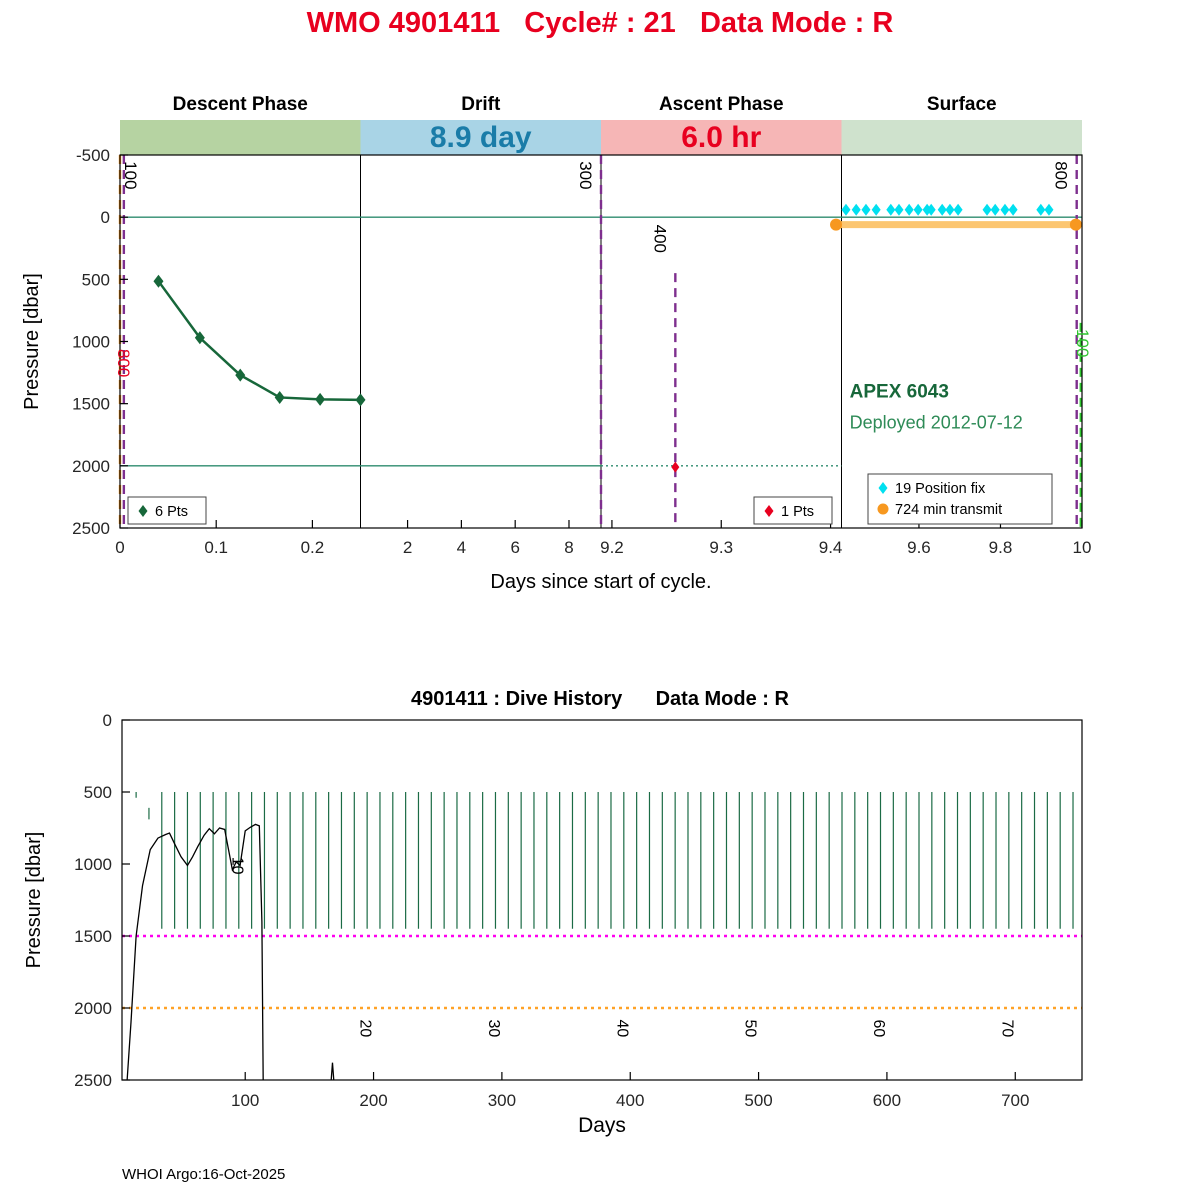 The width and height of the screenshot is (1200, 1200). Describe the element at coordinates (919, 547) in the screenshot. I see `svg-text: 9.6` at that location.